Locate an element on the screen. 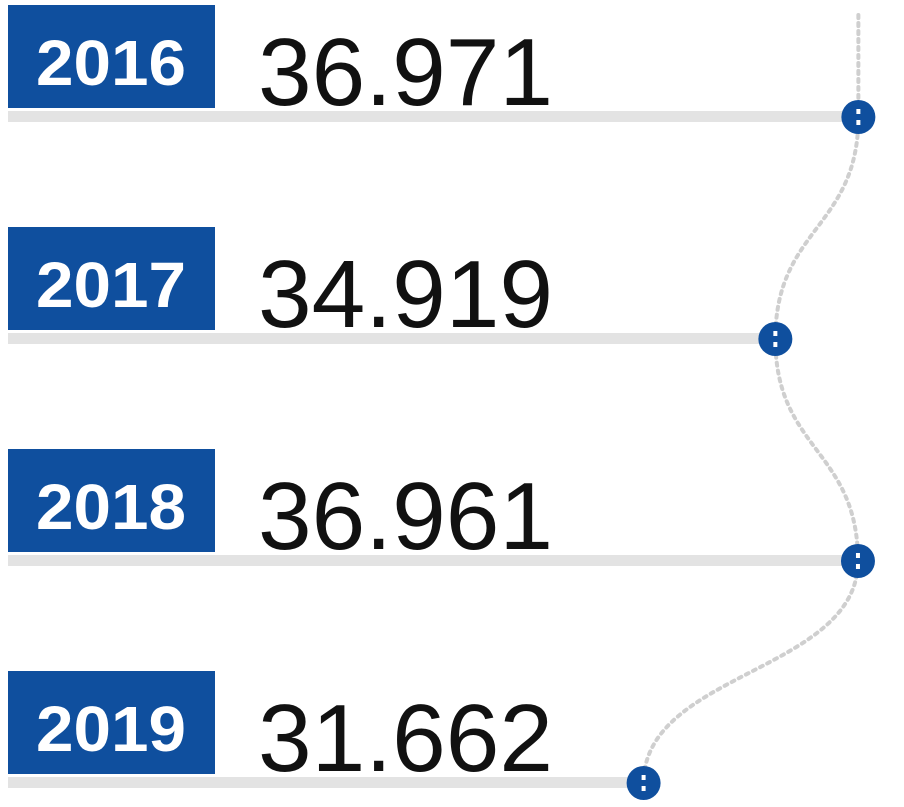 This screenshot has height=807, width=904. value-label: 34.919 is located at coordinates (405, 294).